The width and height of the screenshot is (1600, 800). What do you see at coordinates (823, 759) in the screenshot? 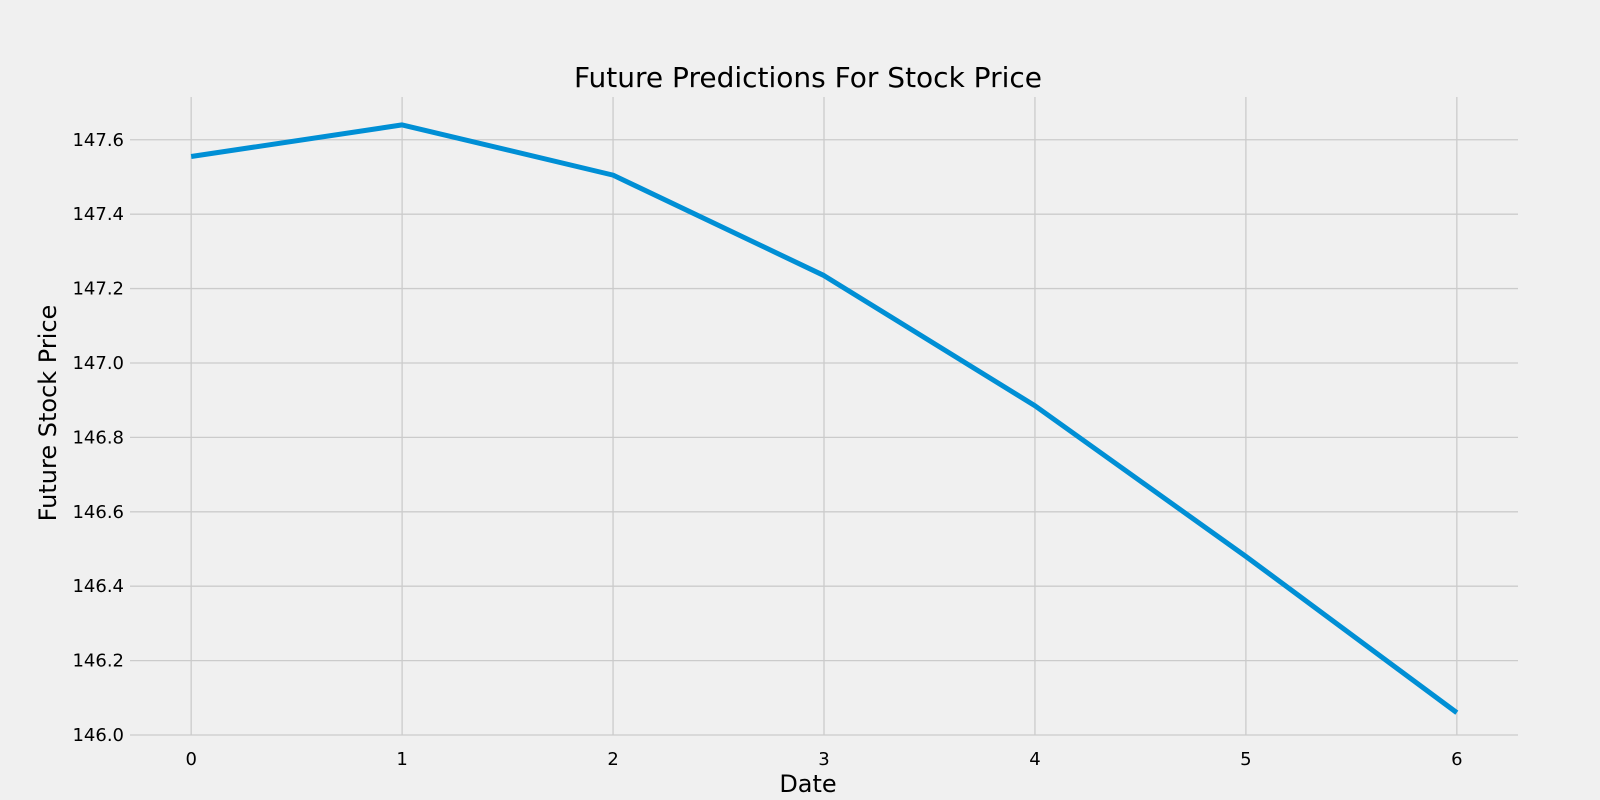
I see `x-tick-label: 3` at bounding box center [823, 759].